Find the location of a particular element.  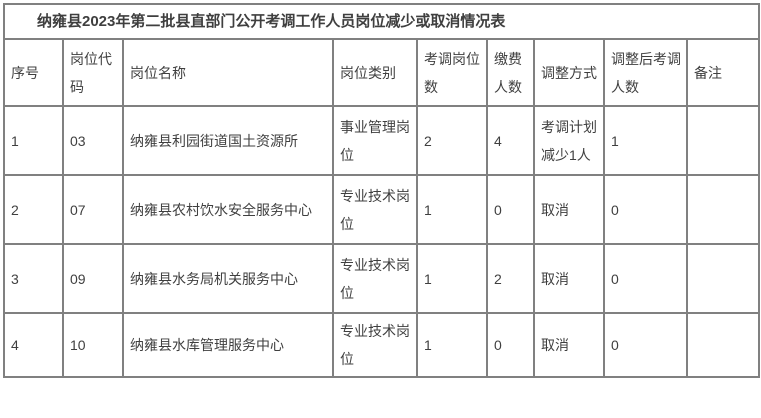

cell-position-code: 07 is located at coordinates (93, 209).